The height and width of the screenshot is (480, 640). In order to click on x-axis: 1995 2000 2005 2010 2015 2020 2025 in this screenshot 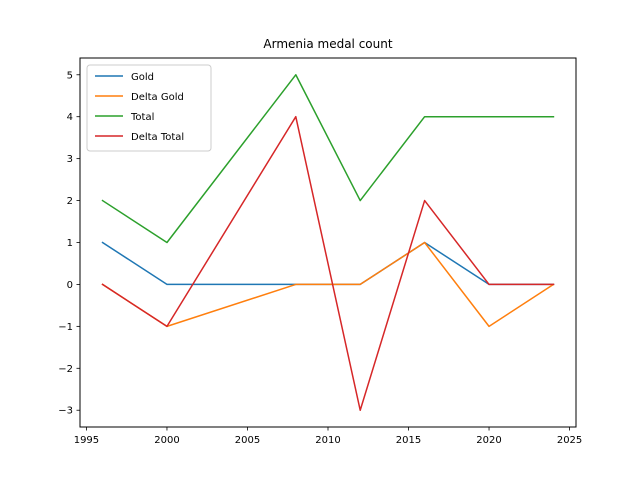, I will do `click(328, 436)`.